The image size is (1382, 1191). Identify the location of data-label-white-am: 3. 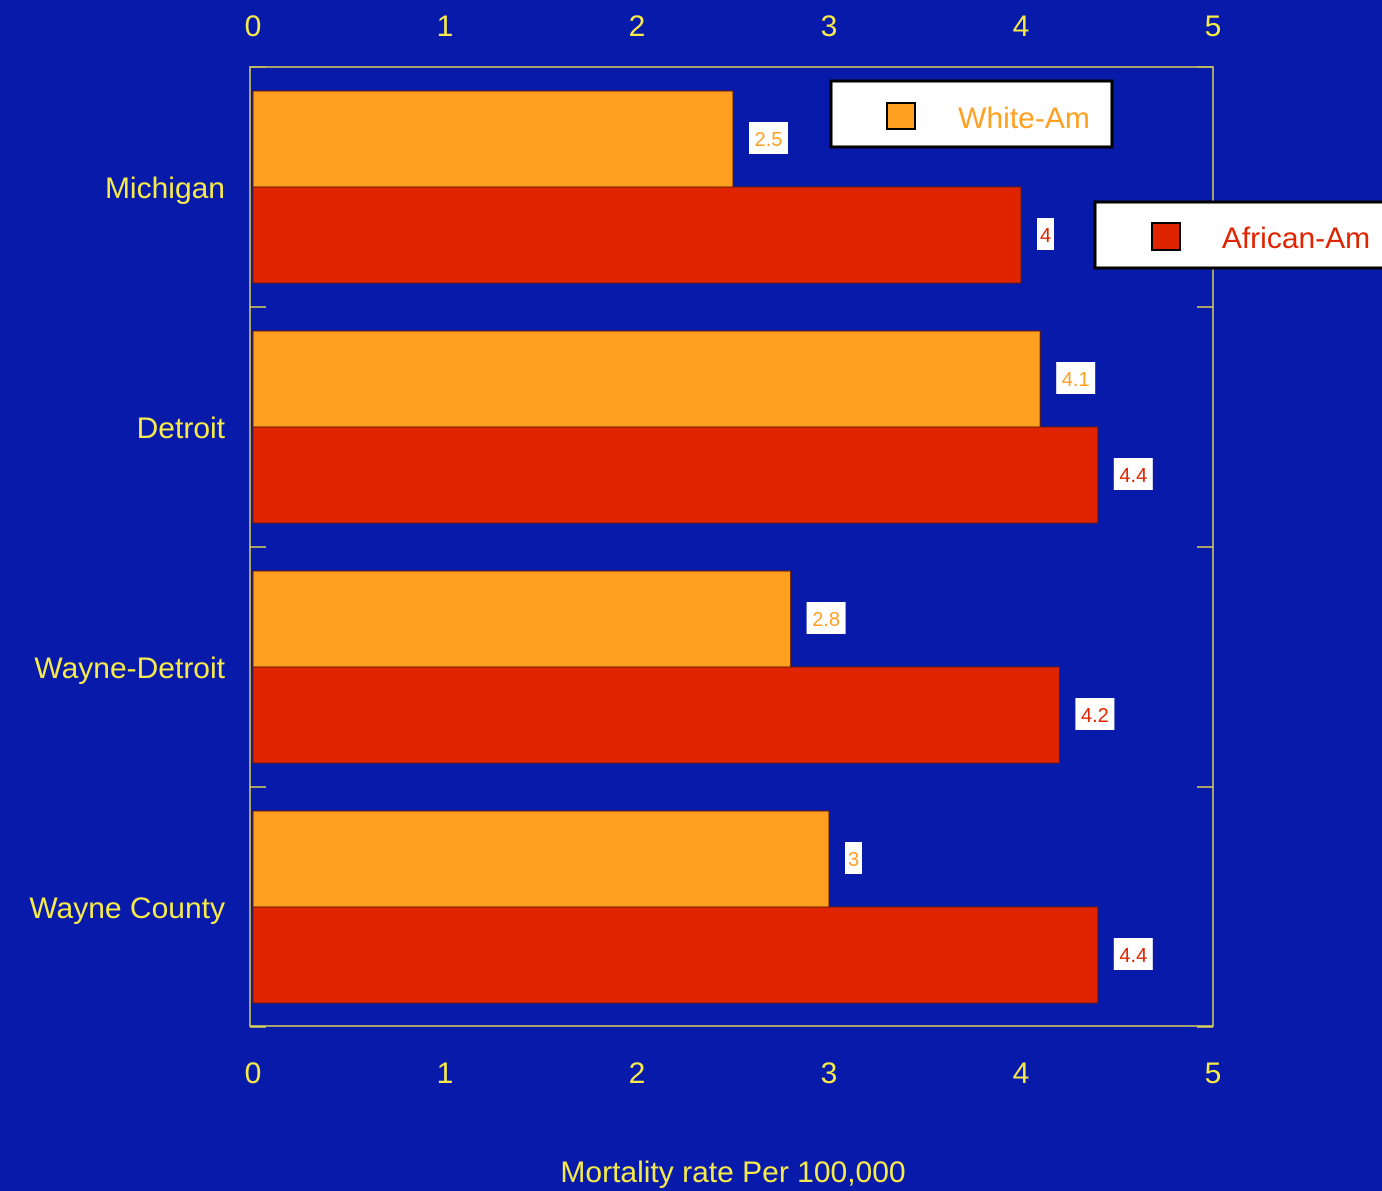
(853, 860).